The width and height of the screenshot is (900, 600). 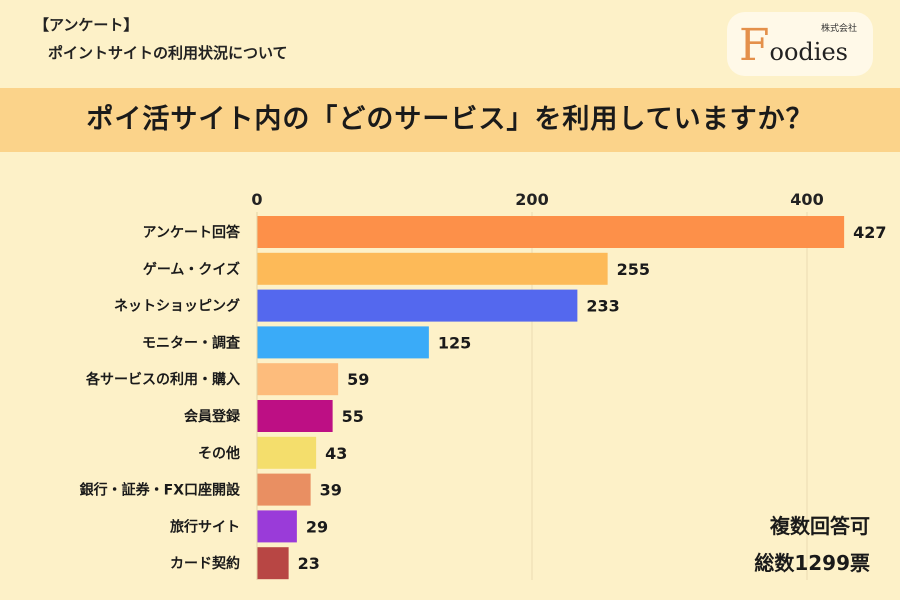 What do you see at coordinates (219, 453) in the screenshot?
I see `category-label-6: その他` at bounding box center [219, 453].